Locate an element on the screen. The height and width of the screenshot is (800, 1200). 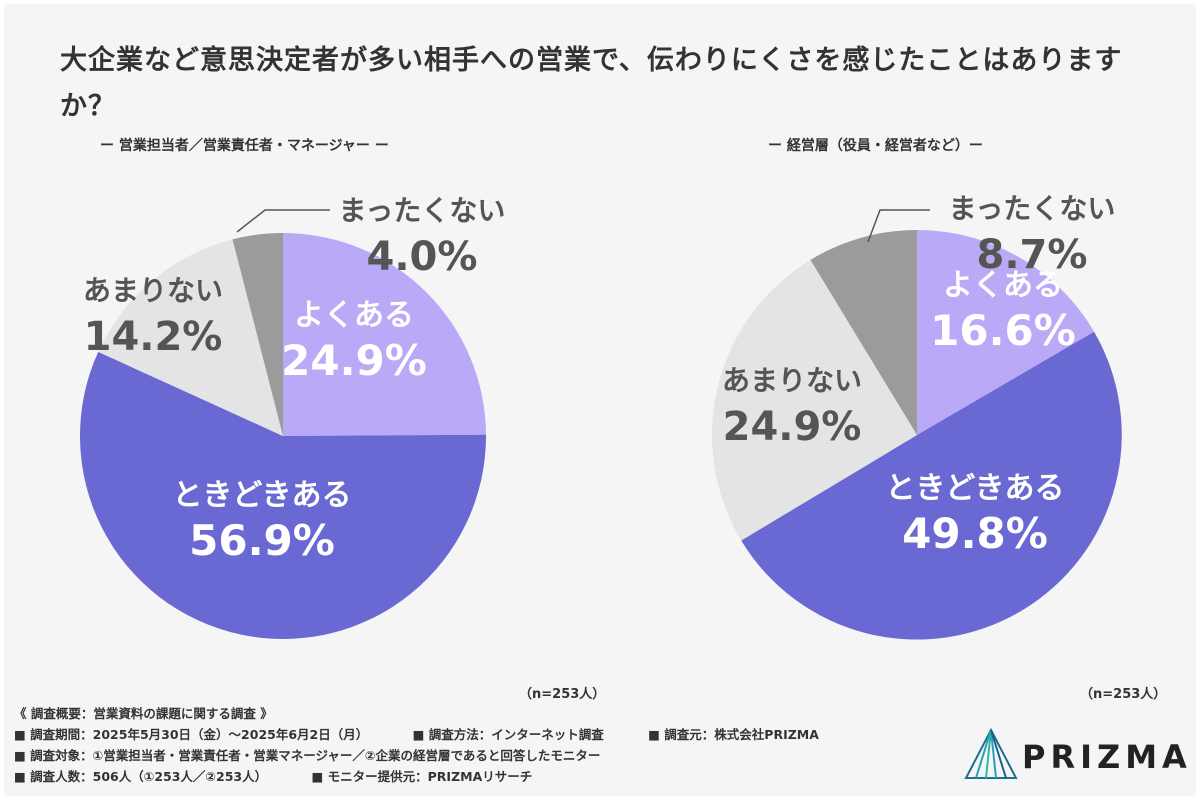
right-pie-value-often: 16.6% is located at coordinates (1003, 330).